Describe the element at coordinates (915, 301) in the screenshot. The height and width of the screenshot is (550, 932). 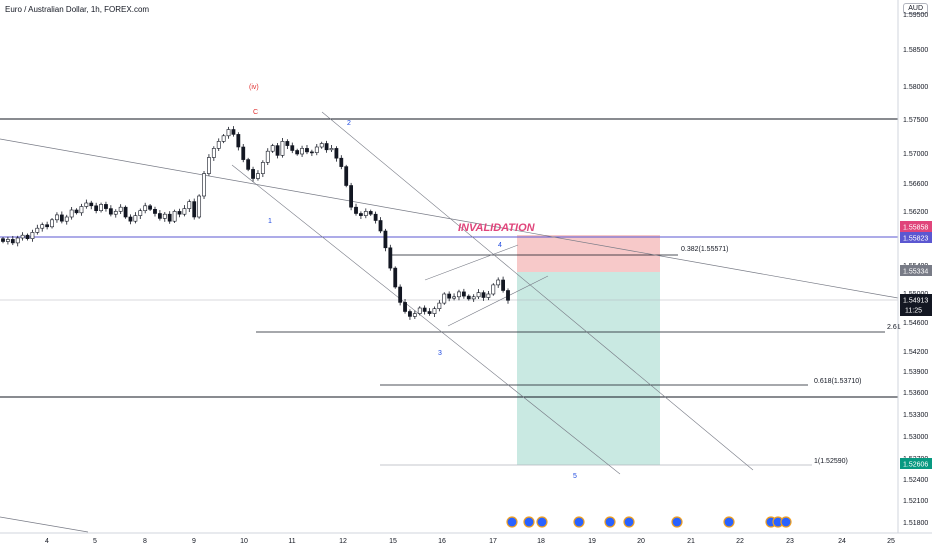
I see `svg-text: 1.54913` at that location.